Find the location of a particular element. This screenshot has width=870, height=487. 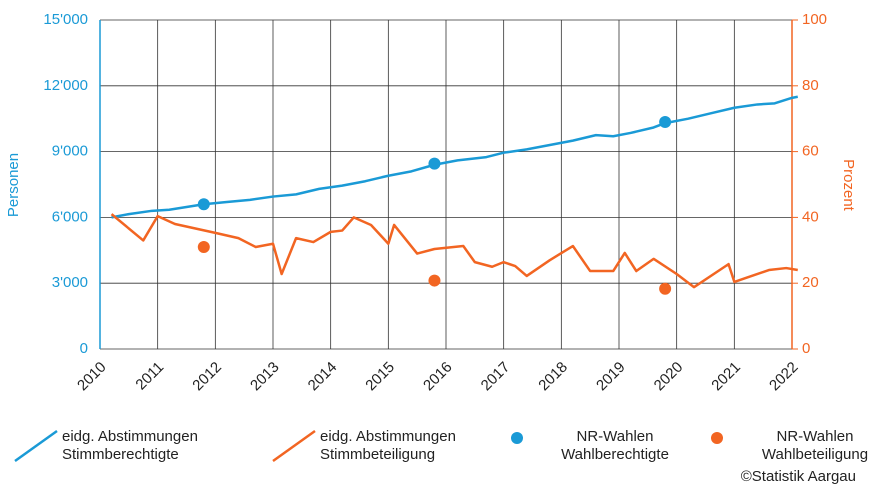

y-tick-label: 6'000 is located at coordinates (70, 216).